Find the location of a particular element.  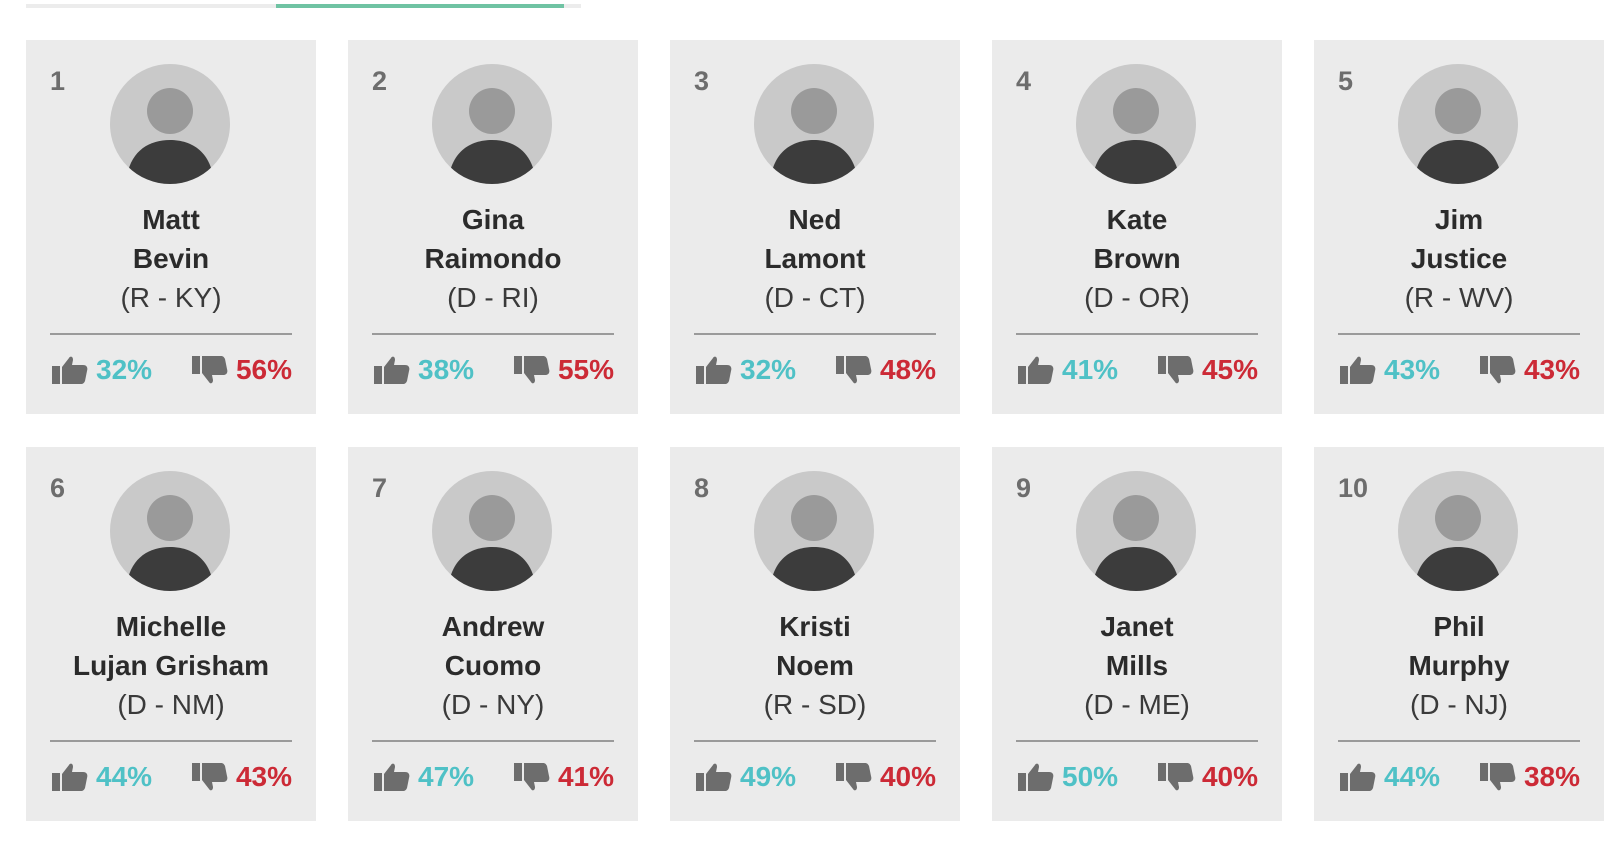

governor-card: 4 Kate Brown (D - OR) 41% 4 is located at coordinates (1137, 227).